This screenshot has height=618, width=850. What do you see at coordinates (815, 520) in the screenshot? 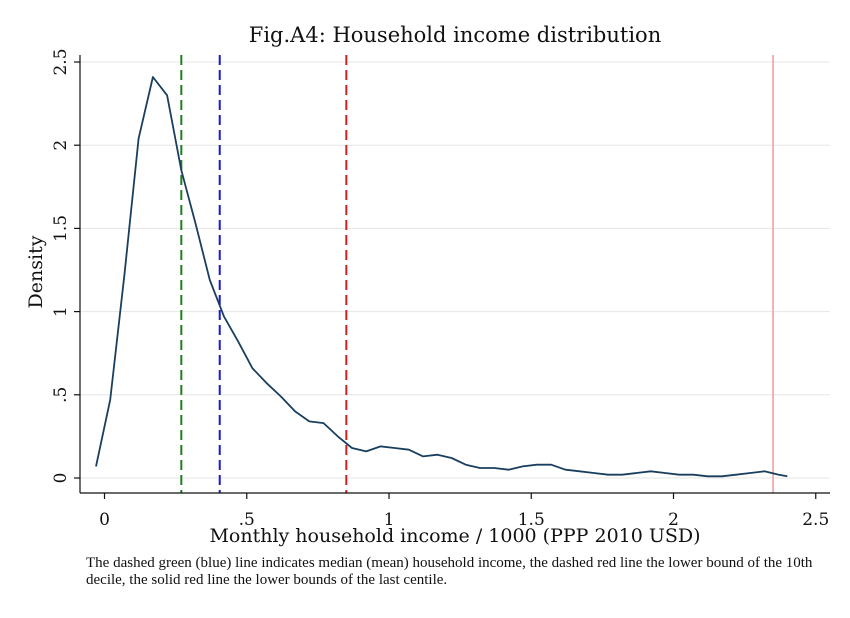
I see `x-tick-label: 2.5` at bounding box center [815, 520].